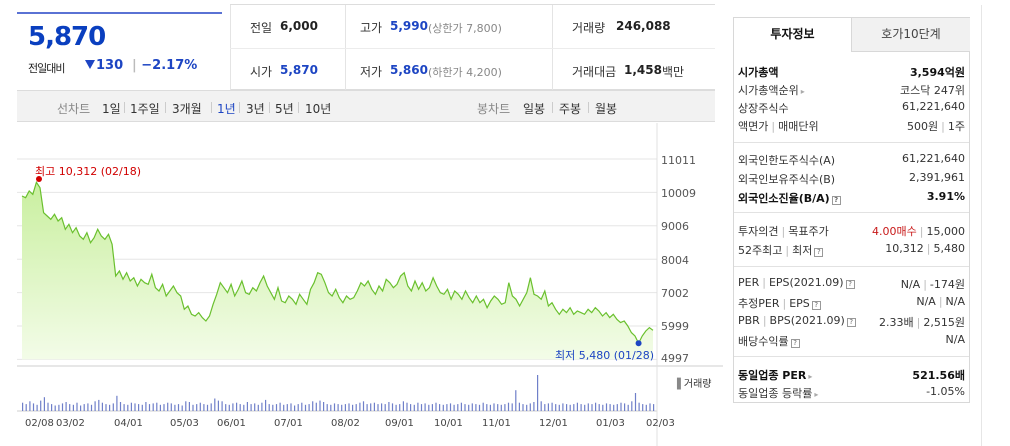 This screenshot has width=1010, height=446. Describe the element at coordinates (589, 28) in the screenshot. I see `volume-label: 거래량` at that location.